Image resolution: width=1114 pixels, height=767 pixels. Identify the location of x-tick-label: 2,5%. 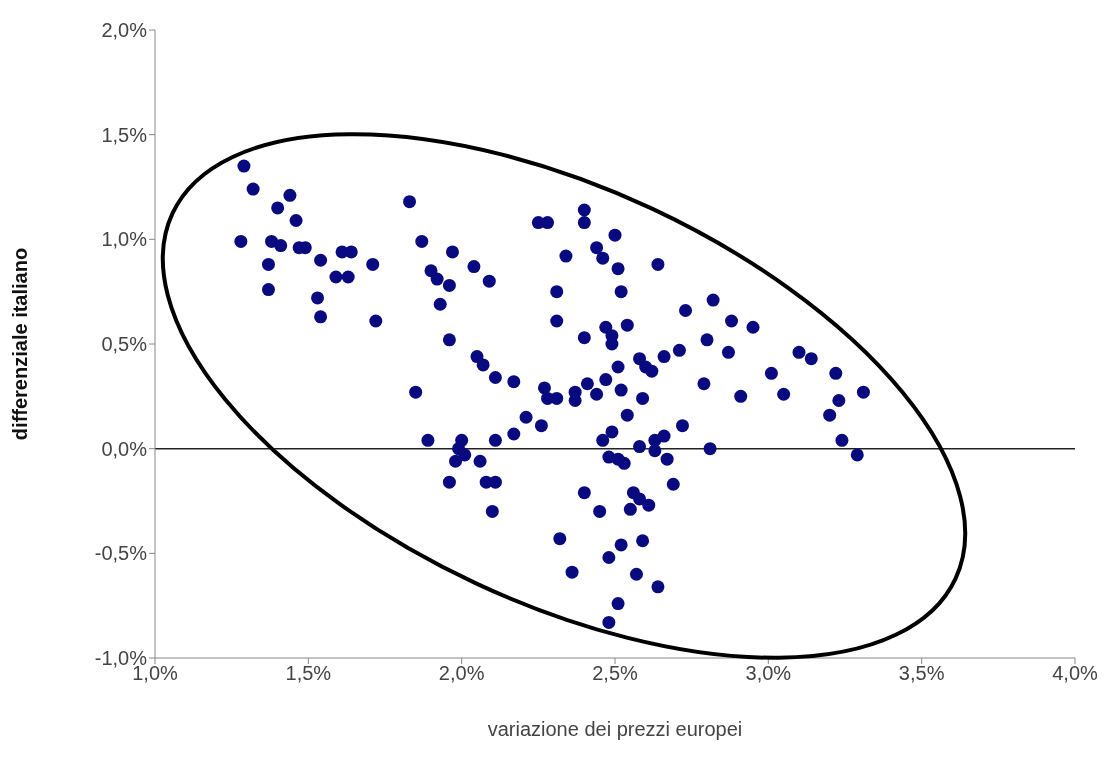
(615, 673).